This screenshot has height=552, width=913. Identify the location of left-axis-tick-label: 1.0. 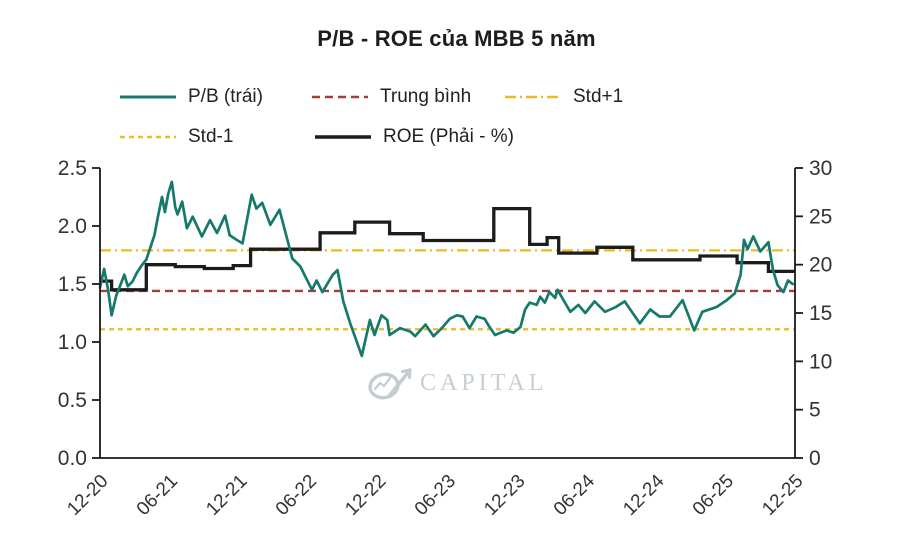
(72, 342).